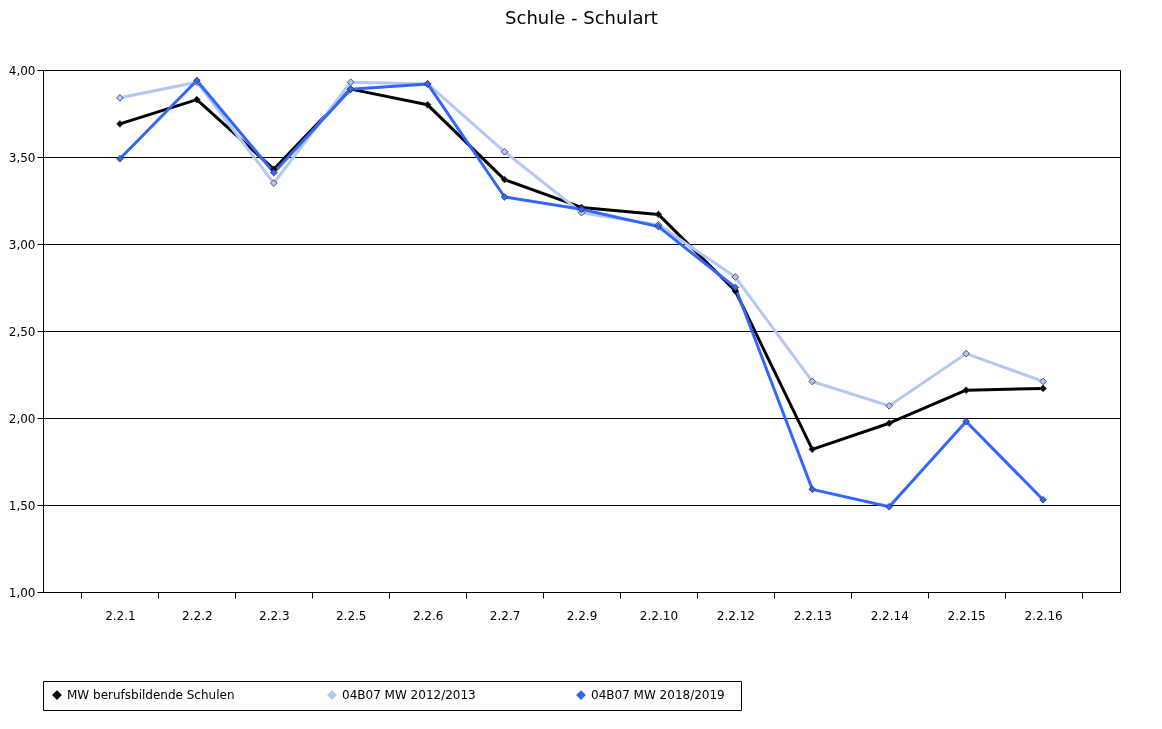 The image size is (1162, 729). Describe the element at coordinates (581, 17) in the screenshot. I see `chart-title: Schule - Schulart` at that location.